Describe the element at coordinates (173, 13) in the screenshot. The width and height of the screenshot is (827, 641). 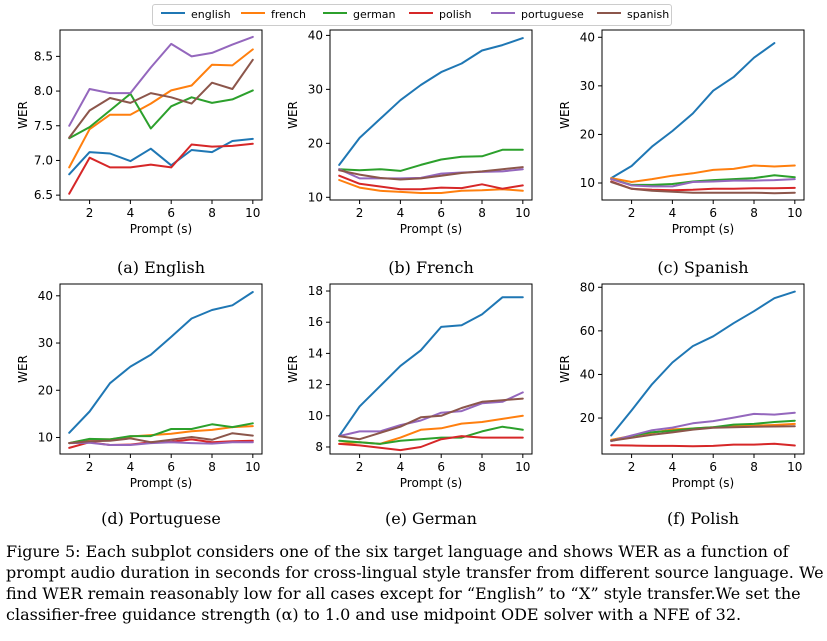
I see `legend-swatch-english` at that location.